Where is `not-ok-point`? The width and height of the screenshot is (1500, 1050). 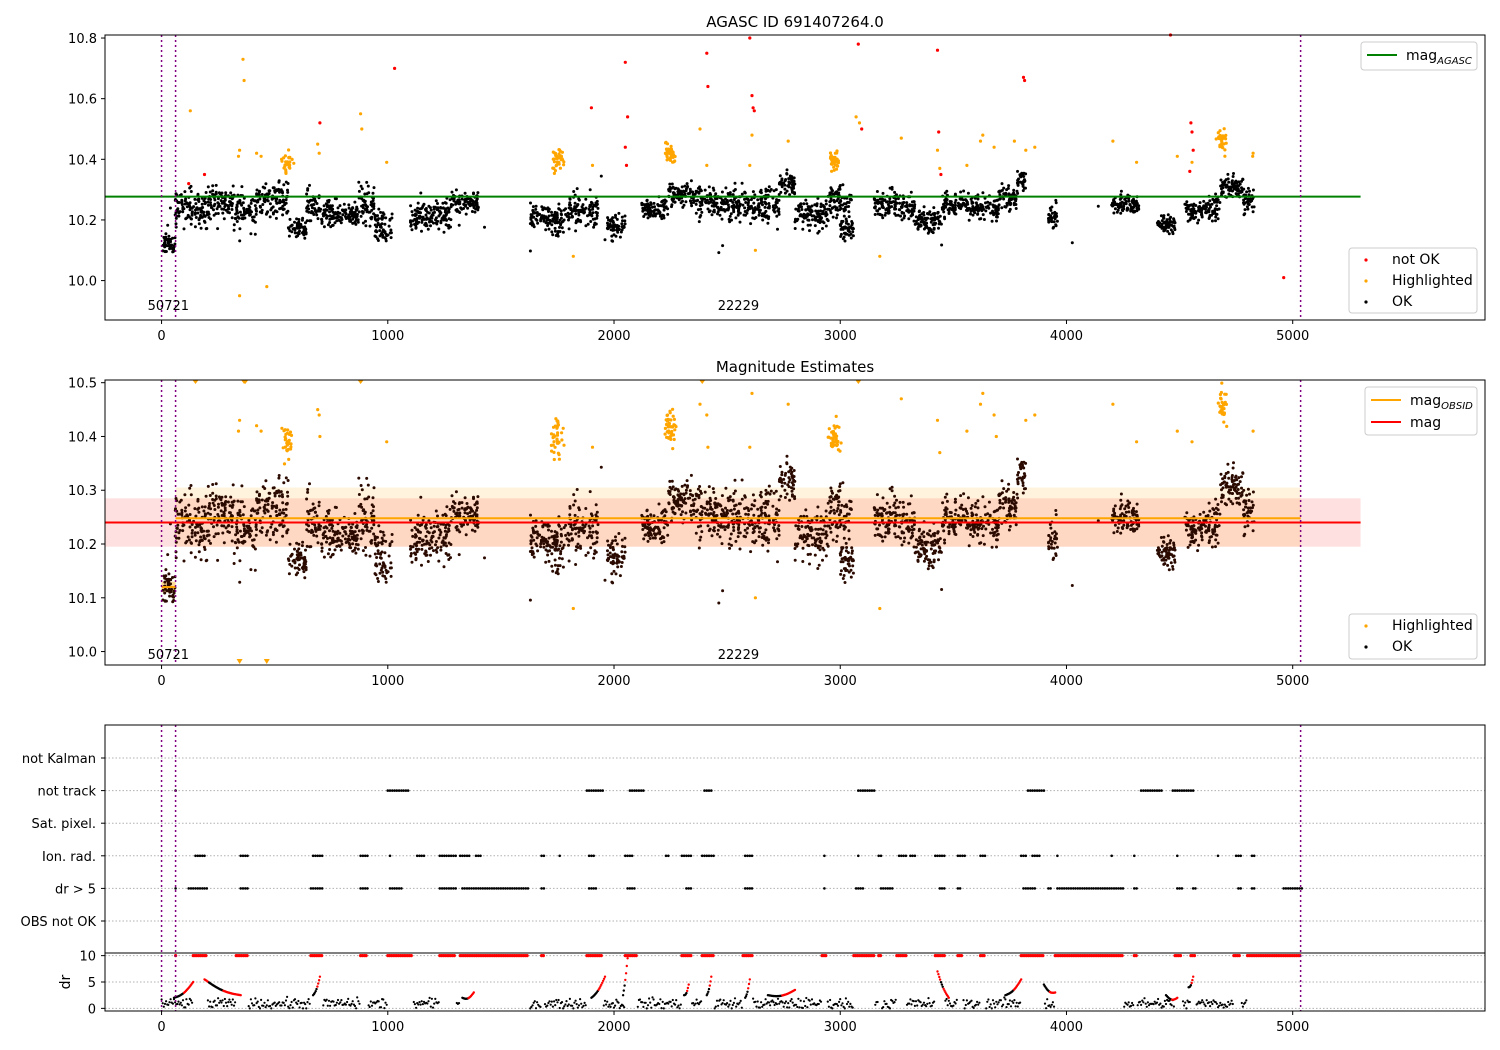 not-ok-point is located at coordinates (937, 50).